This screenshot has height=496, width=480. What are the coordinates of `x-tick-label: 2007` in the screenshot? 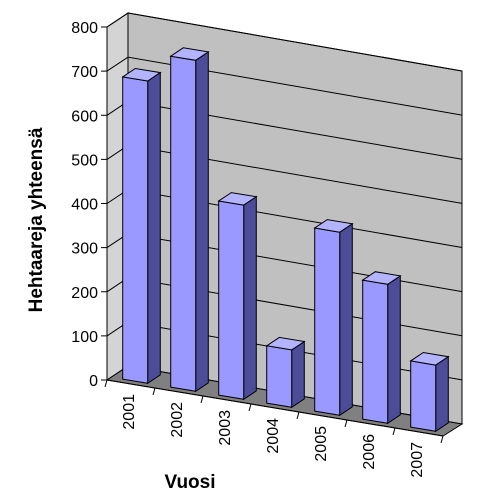 It's located at (417, 460).